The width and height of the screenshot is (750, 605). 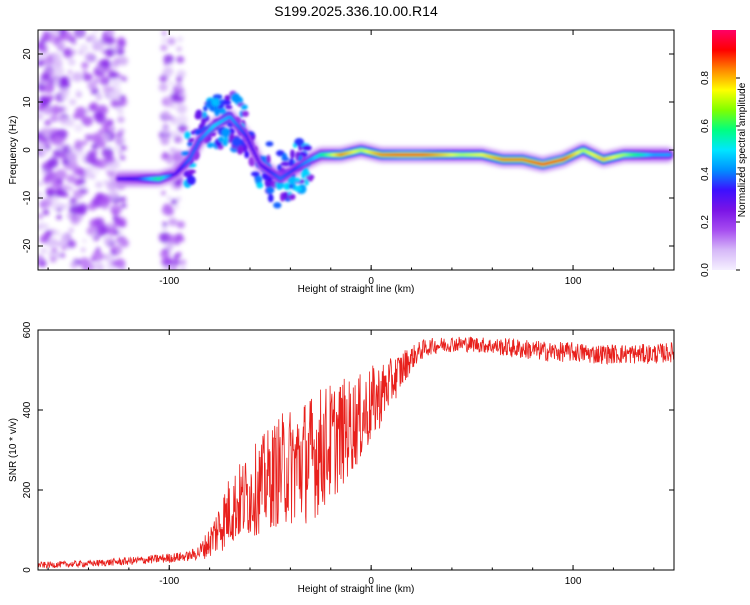 What do you see at coordinates (27, 489) in the screenshot?
I see `y-tick-label: 200` at bounding box center [27, 489].